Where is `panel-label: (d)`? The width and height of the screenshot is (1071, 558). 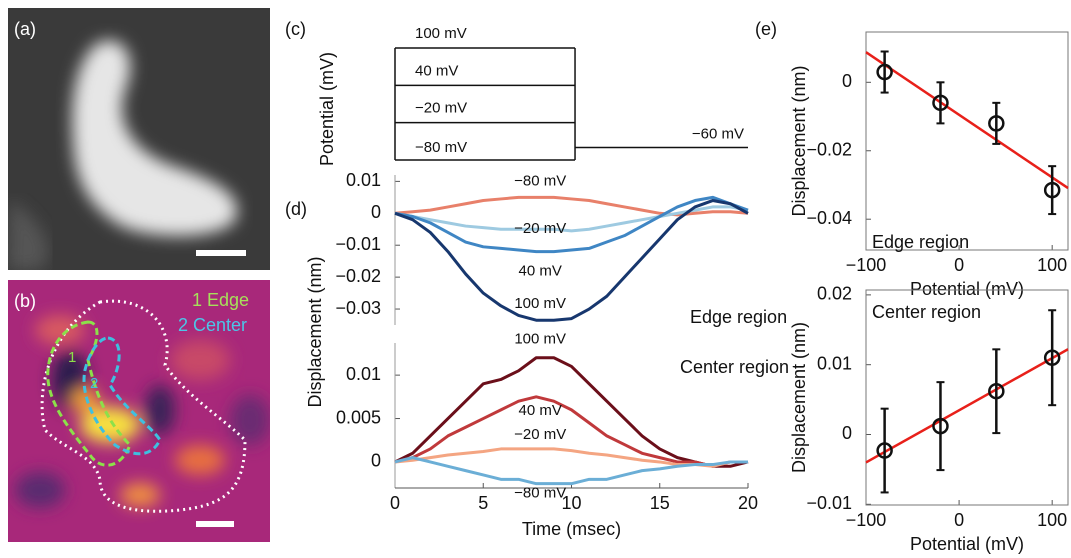
panel-label: (d) is located at coordinates (296, 209).